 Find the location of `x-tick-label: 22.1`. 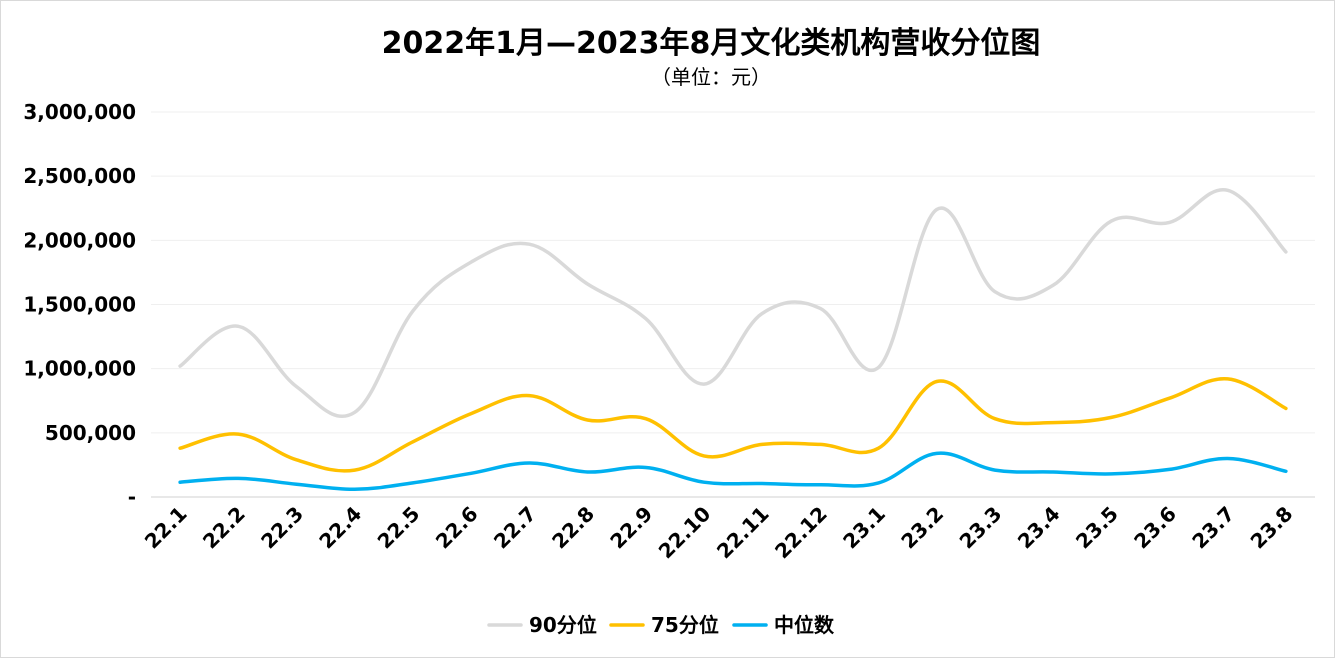

x-tick-label: 22.1 is located at coordinates (166, 528).